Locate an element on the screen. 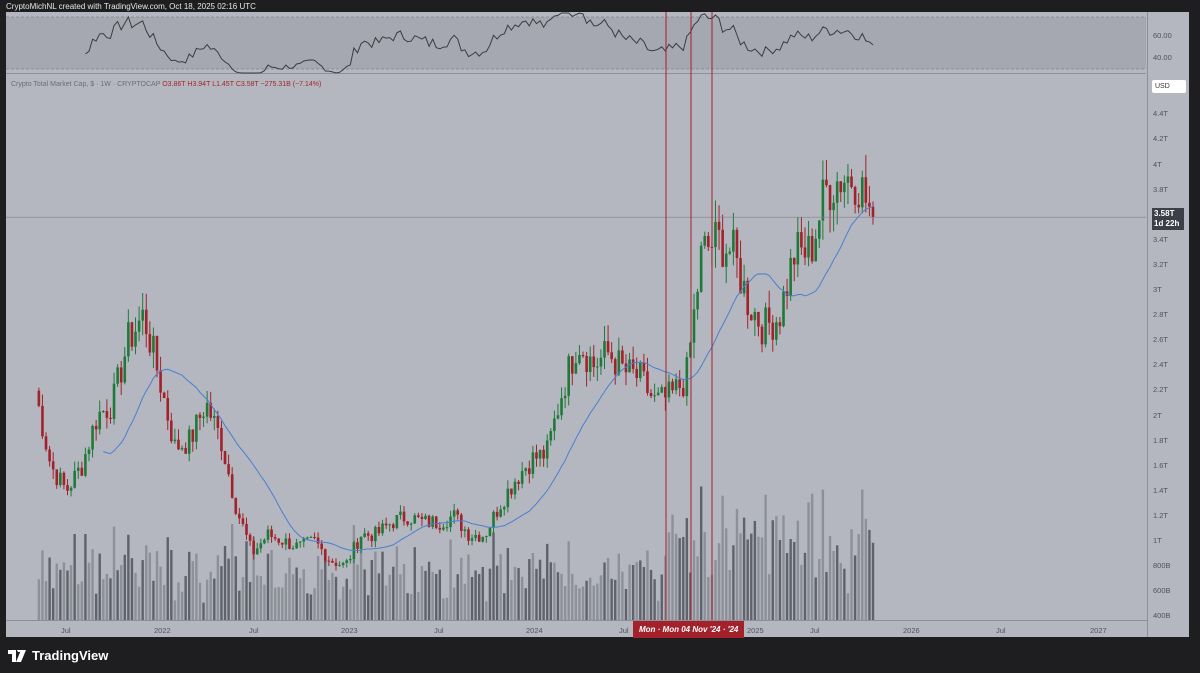 This screenshot has height=673, width=1200. rsi-pane is located at coordinates (576, 43).